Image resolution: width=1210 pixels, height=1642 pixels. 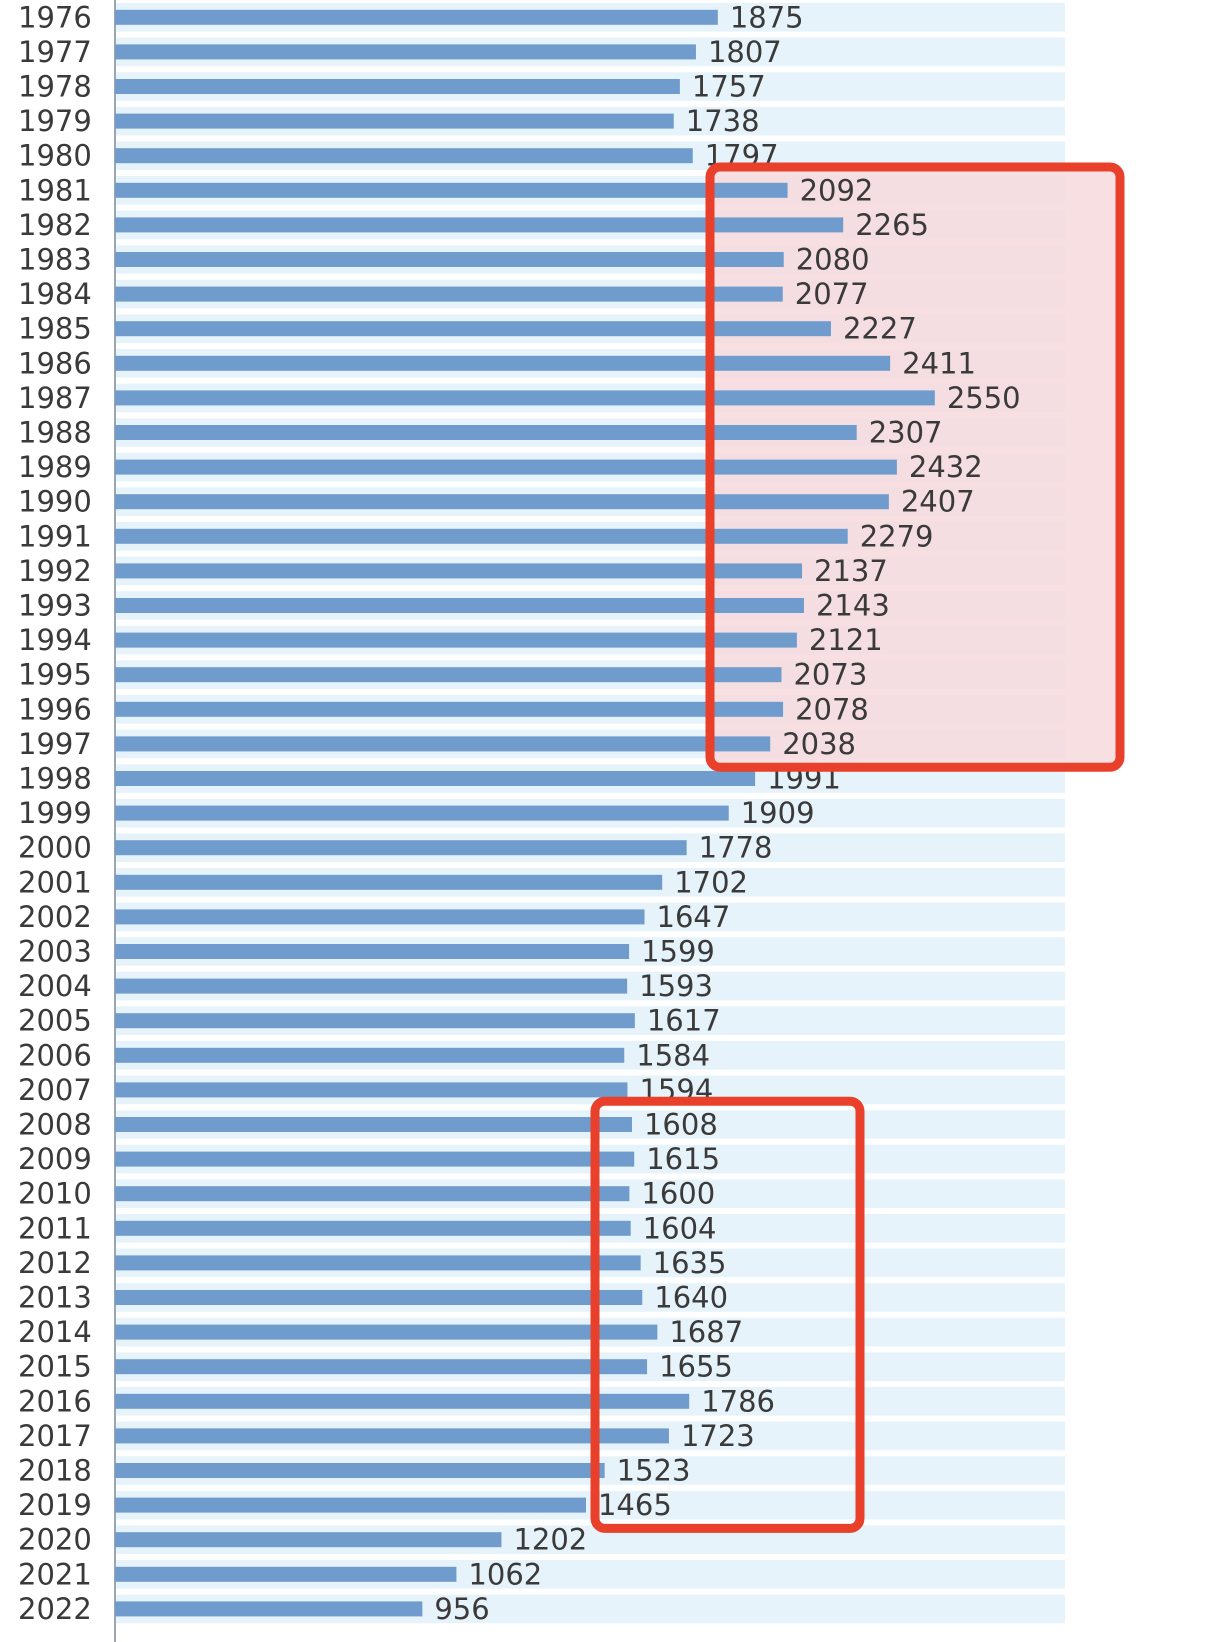 What do you see at coordinates (55, 1436) in the screenshot?
I see `year-label-2017: 2017` at bounding box center [55, 1436].